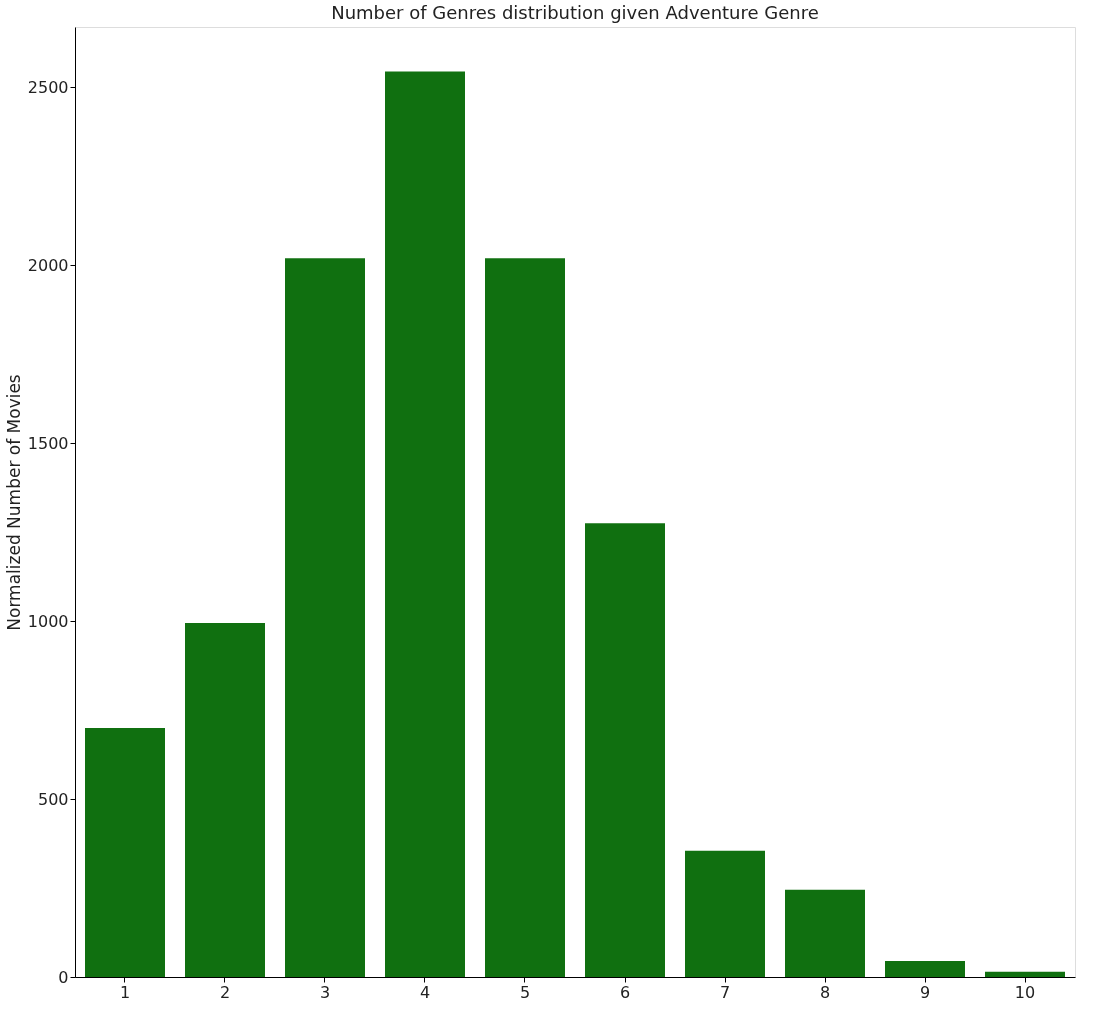 The height and width of the screenshot is (1015, 1093). I want to click on x-tick-label: 9, so click(925, 992).